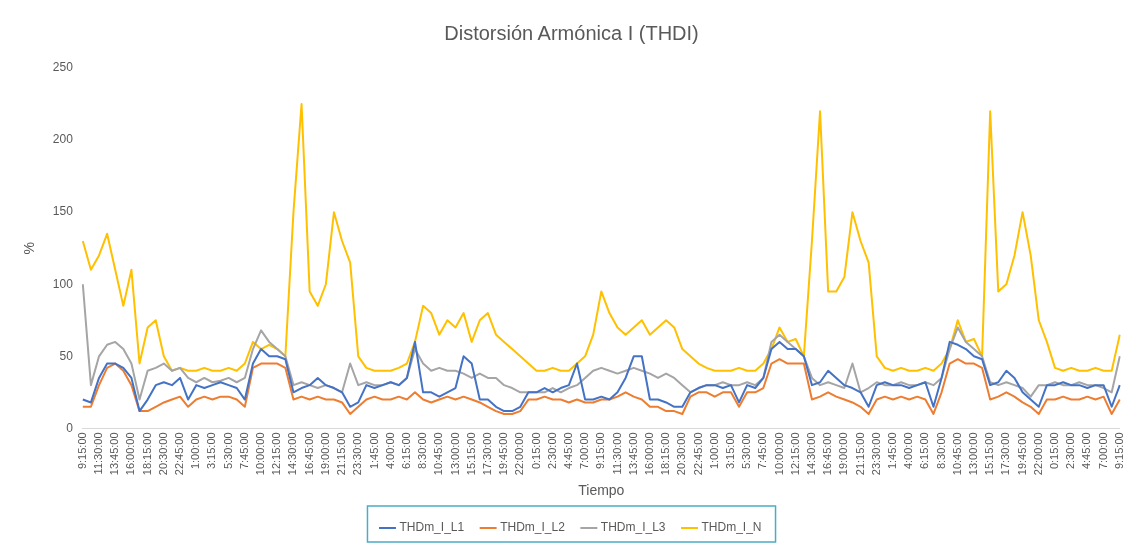 The image size is (1145, 557). Describe the element at coordinates (29, 248) in the screenshot. I see `y-axis-title: %` at that location.